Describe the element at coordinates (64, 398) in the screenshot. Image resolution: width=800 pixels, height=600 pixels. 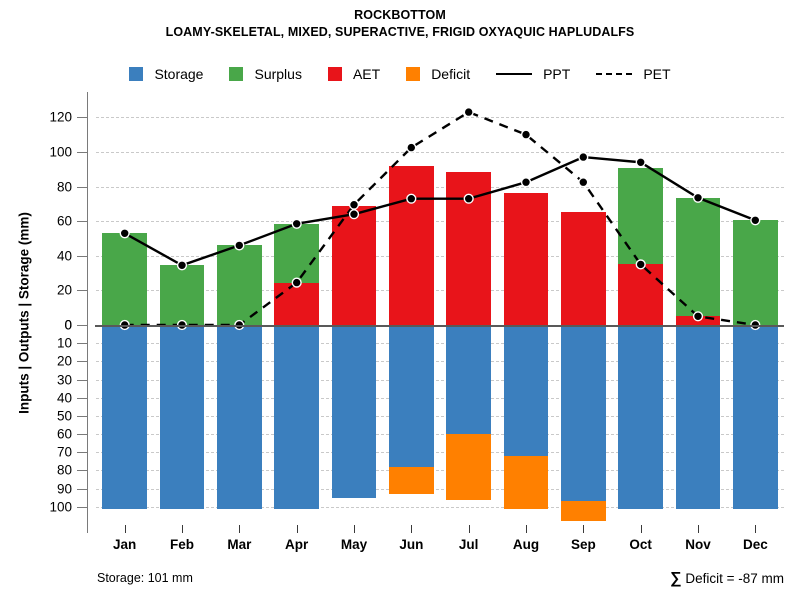
I see `y-label-lower-40: 40` at that location.